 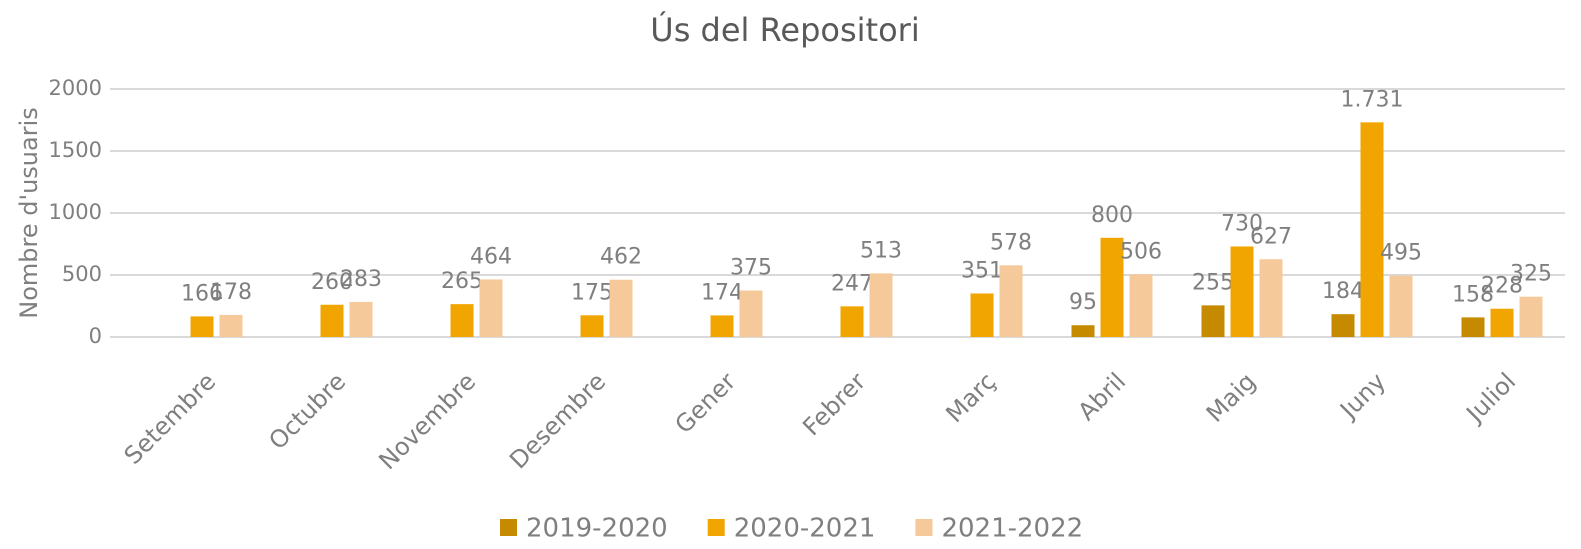 I want to click on data-label: 255, so click(x=1213, y=282).